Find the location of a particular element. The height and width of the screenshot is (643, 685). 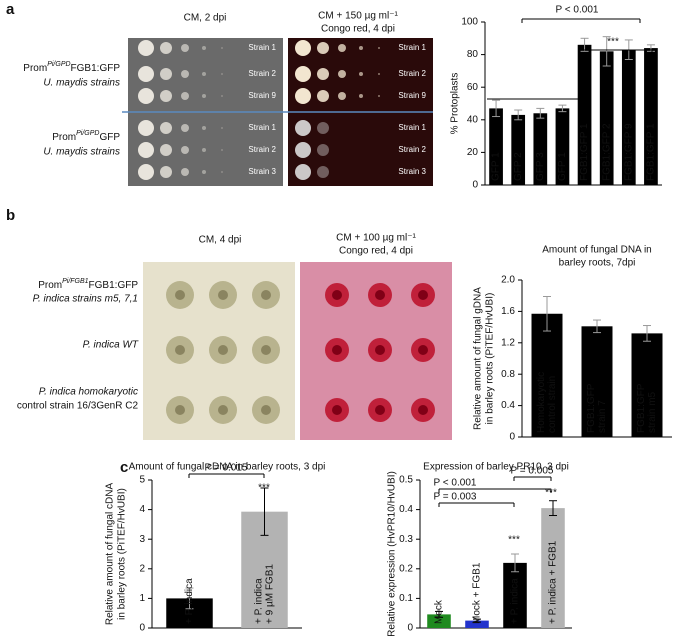

y-axis-label: in barley roots (PiTEF/HvUBI) is located at coordinates (122, 554).